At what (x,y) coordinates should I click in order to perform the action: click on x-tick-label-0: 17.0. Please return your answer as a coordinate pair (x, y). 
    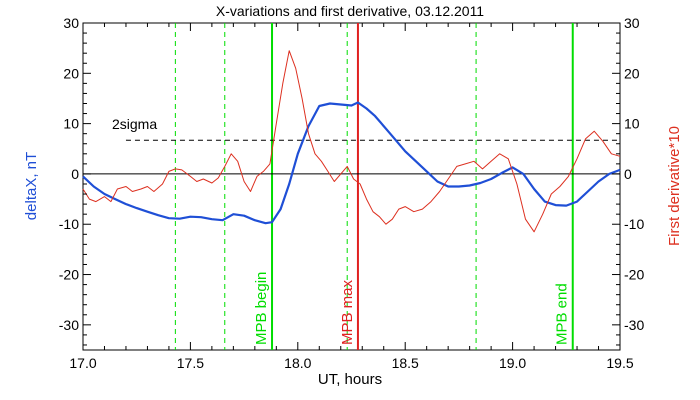
    Looking at the image, I should click on (82, 363).